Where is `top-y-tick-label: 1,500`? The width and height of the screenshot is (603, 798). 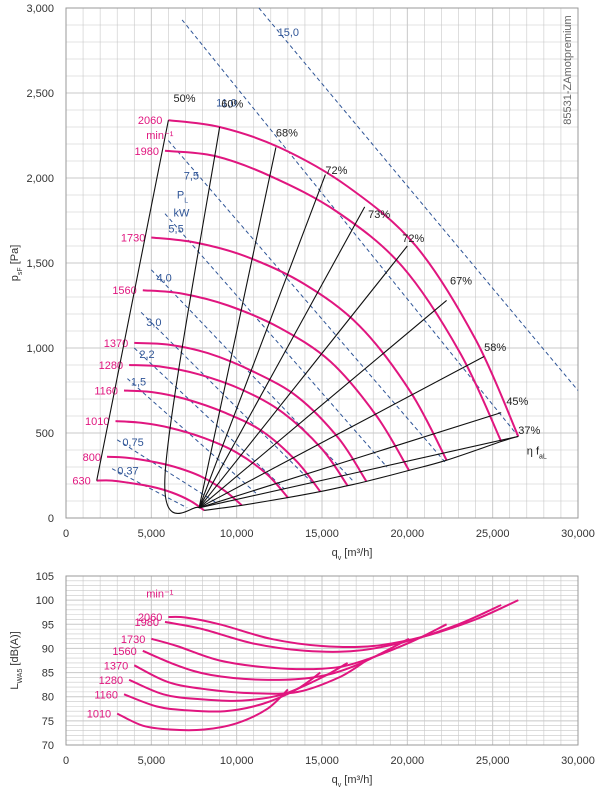 top-y-tick-label: 1,500 is located at coordinates (40, 264).